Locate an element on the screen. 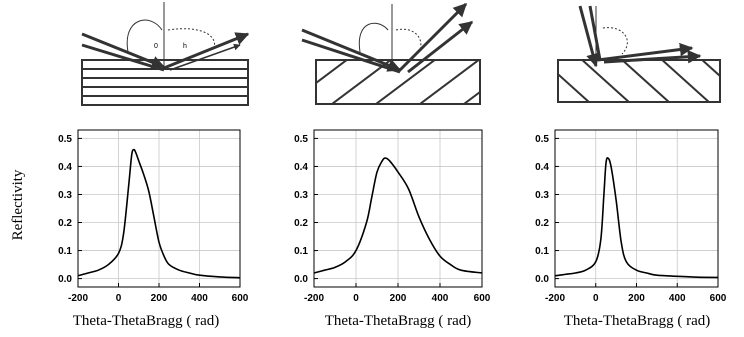  schematic-layered-crystal: 0 h is located at coordinates (165, 54).